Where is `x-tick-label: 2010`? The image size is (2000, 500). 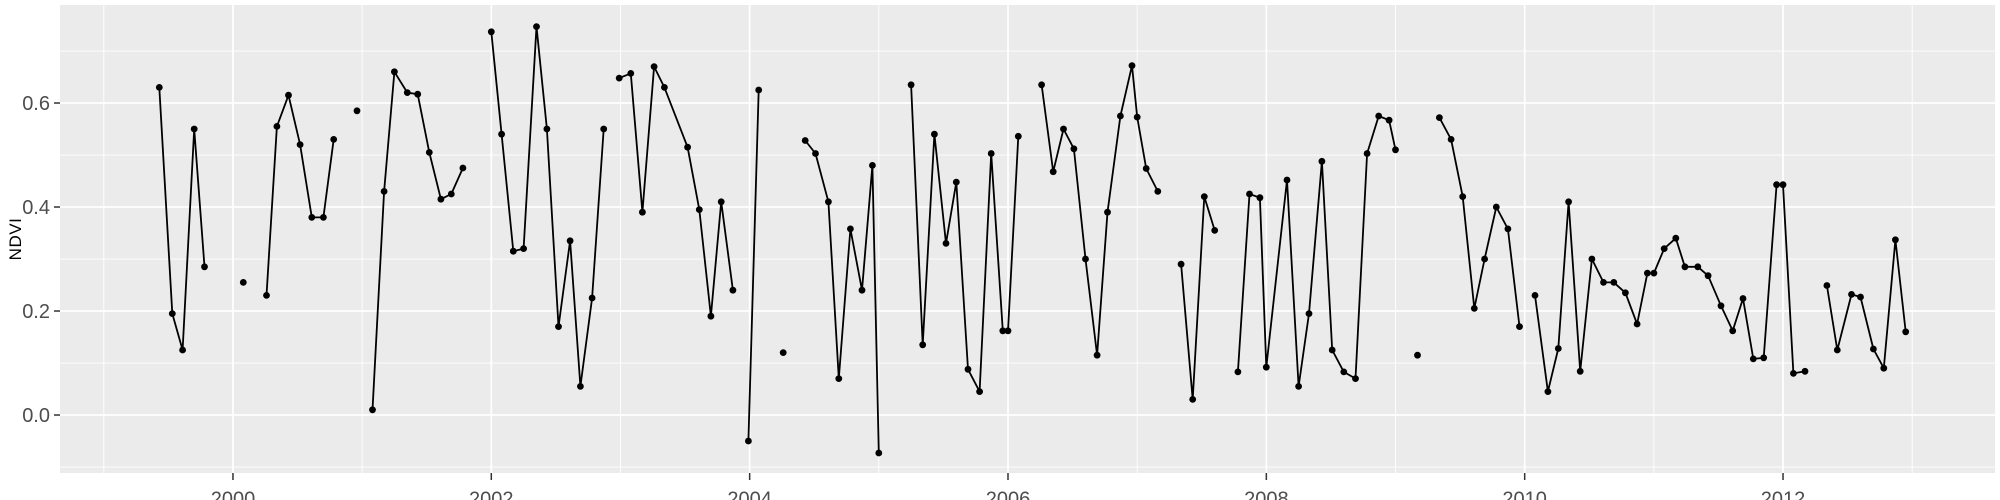 x-tick-label: 2010 is located at coordinates (1524, 494).